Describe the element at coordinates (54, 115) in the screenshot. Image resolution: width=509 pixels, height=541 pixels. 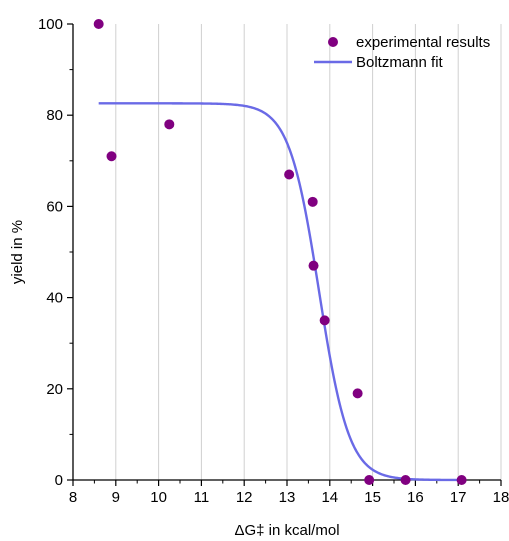
I see `y-tick-label-80: 80` at that location.